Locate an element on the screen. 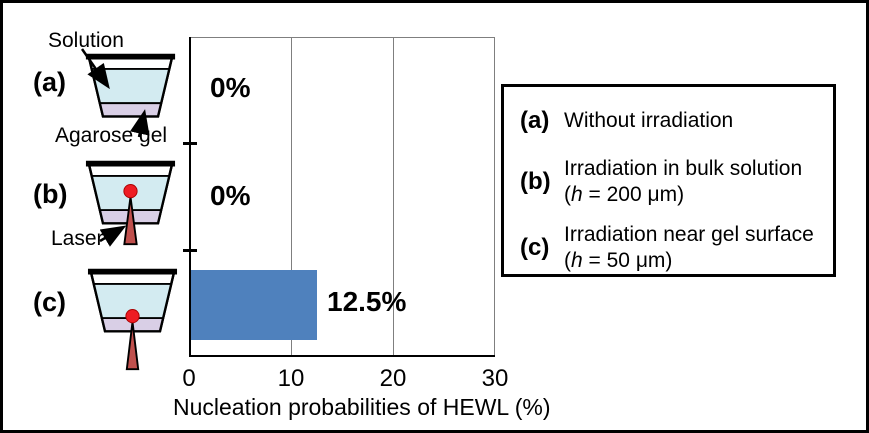 The width and height of the screenshot is (869, 433). x-tick-20: 20 is located at coordinates (393, 378).